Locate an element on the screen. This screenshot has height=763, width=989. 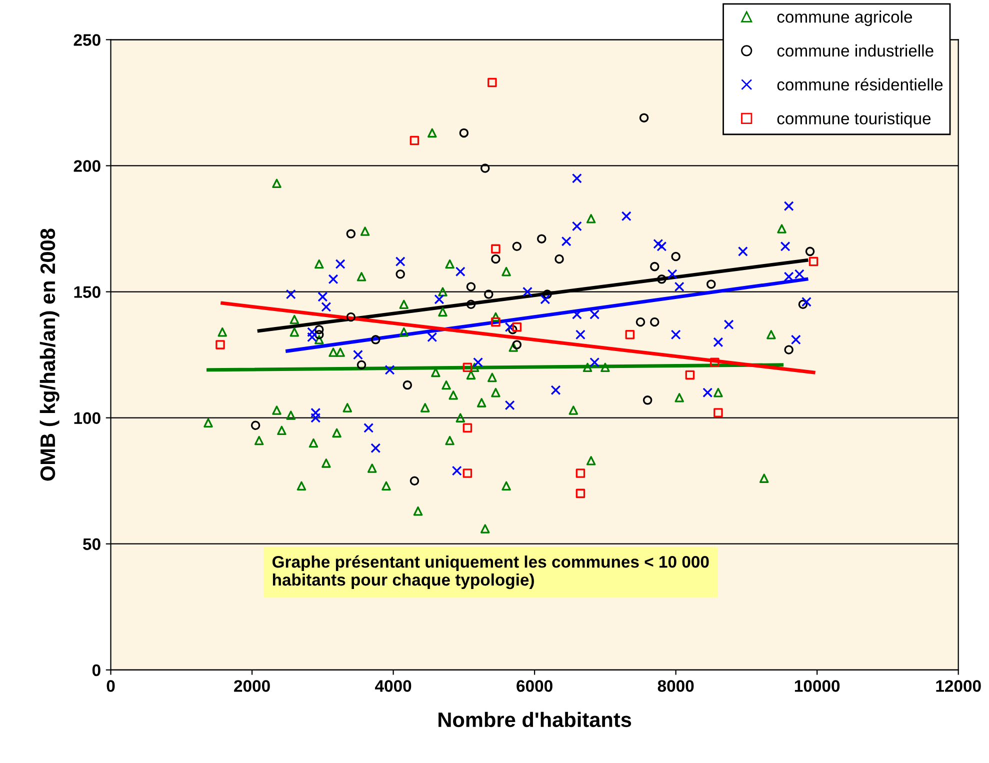
annotation: Graphe présentant uniquement les communes < 10 000 habitants pour chaque typologie) is located at coordinates (490, 572).